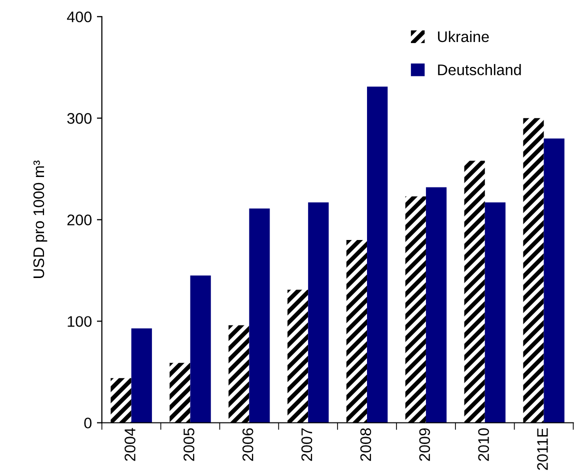 This screenshot has width=582, height=475. What do you see at coordinates (306, 444) in the screenshot?
I see `x-tick-label: 2007` at bounding box center [306, 444].